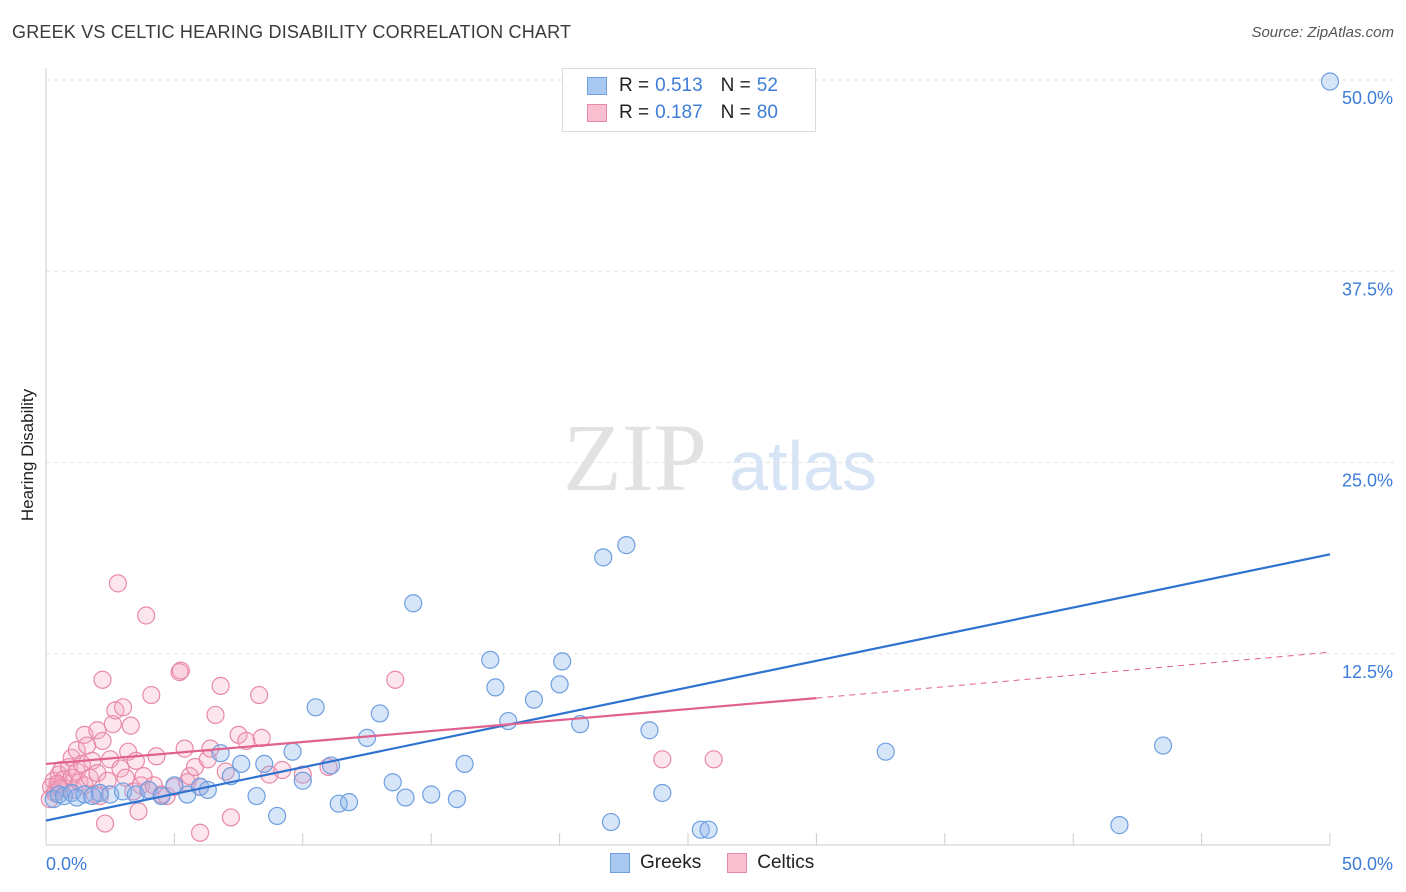 The height and width of the screenshot is (892, 1406). Describe the element at coordinates (1367, 481) in the screenshot. I see `y-tick-label: 25.0%` at that location.